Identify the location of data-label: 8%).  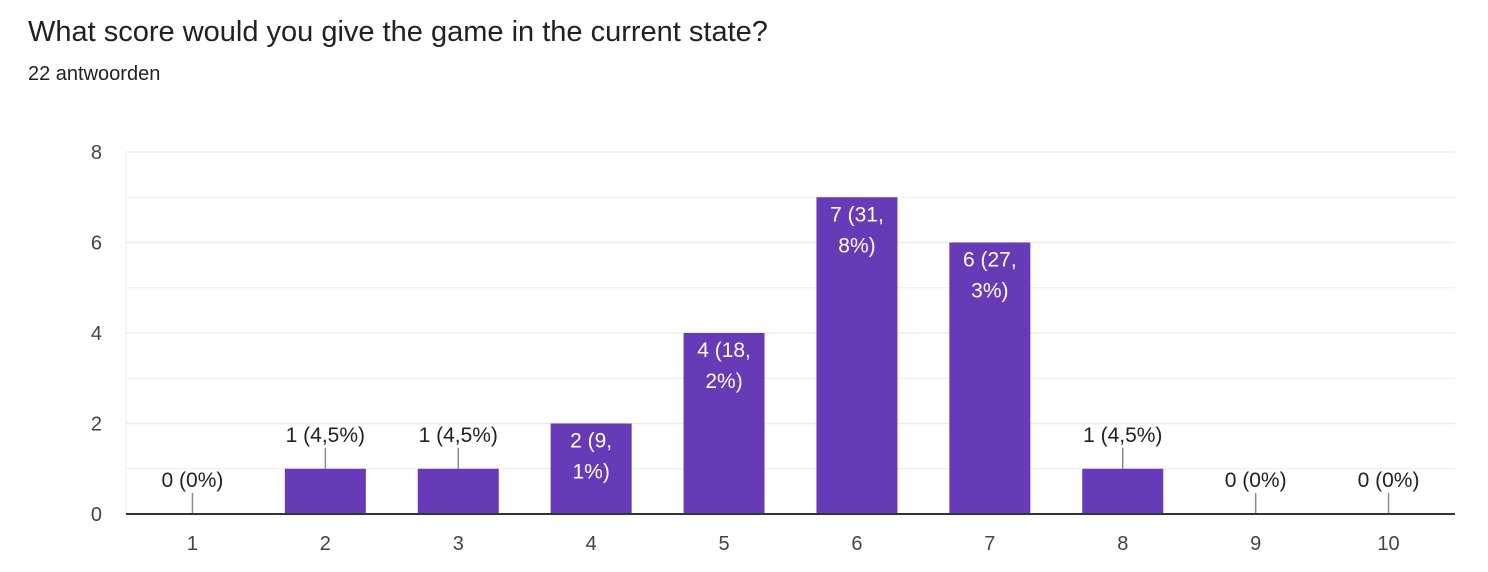
(856, 245).